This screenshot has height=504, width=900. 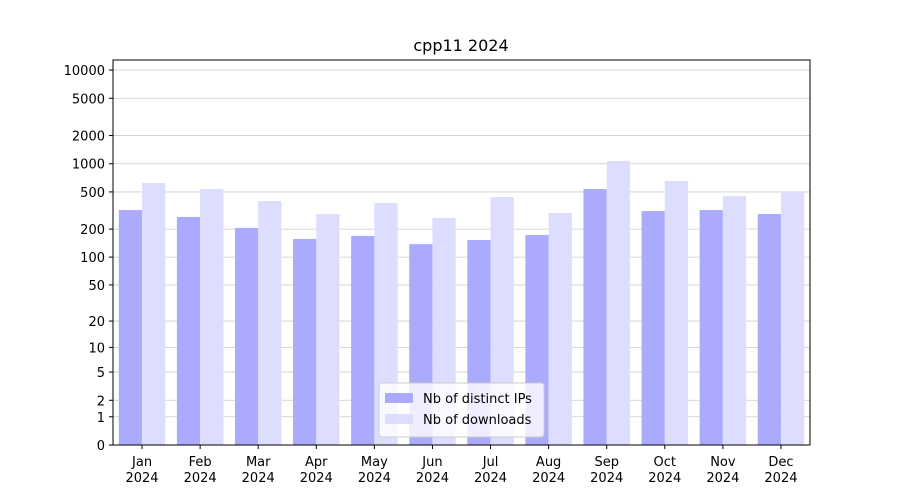 I want to click on y-tick-label: 500, so click(x=92, y=193).